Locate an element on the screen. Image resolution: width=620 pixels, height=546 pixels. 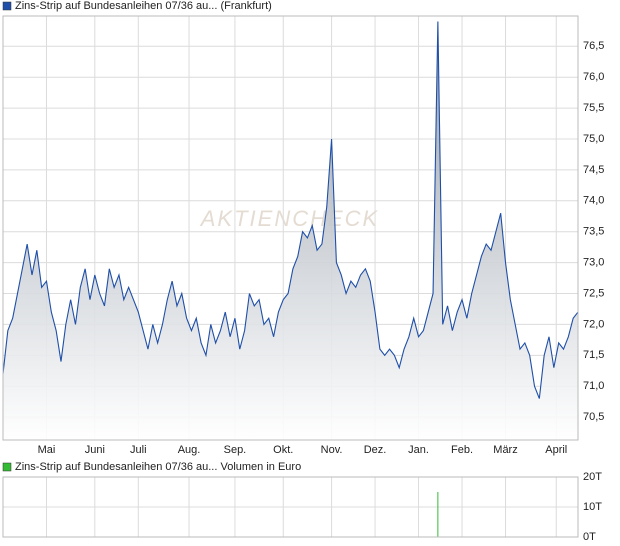
y-tick-label: 10T is located at coordinates (592, 507).